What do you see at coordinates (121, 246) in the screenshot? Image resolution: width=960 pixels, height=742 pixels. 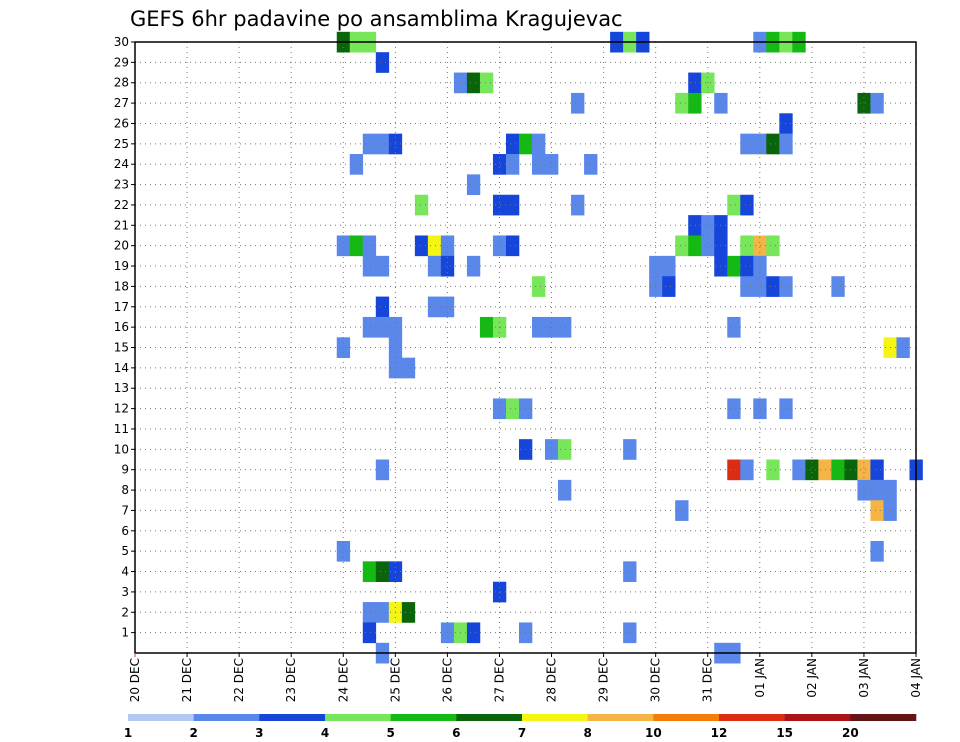 I see `y-tick-label-20: 20` at bounding box center [121, 246].